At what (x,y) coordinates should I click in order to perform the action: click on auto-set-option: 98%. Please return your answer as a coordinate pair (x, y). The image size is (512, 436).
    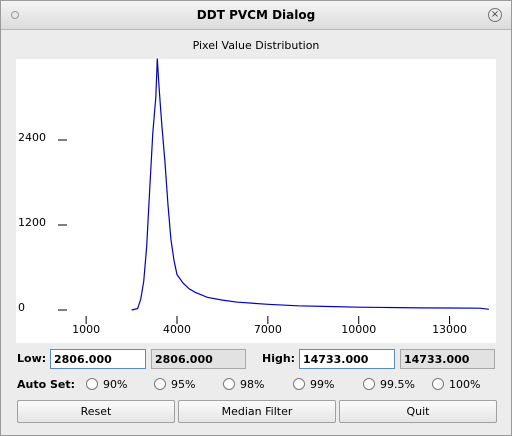
    Looking at the image, I should click on (243, 384).